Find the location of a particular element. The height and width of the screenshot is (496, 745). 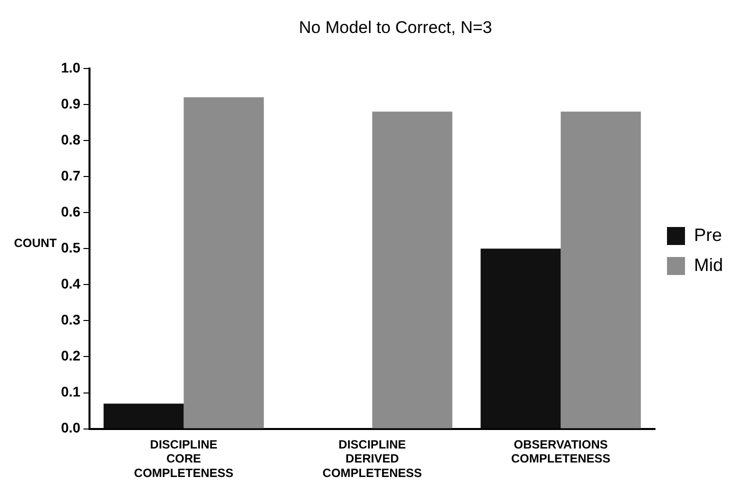

y-axis-title: COUNT is located at coordinates (35, 243).